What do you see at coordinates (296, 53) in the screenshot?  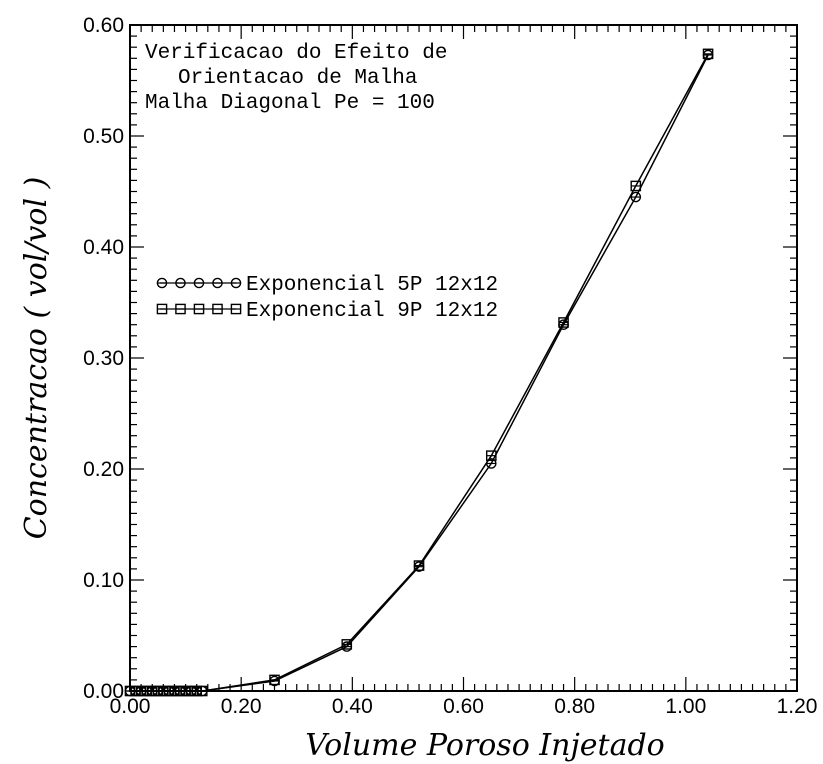 I see `annotation-line-1: Verificacao do Efeito de` at bounding box center [296, 53].